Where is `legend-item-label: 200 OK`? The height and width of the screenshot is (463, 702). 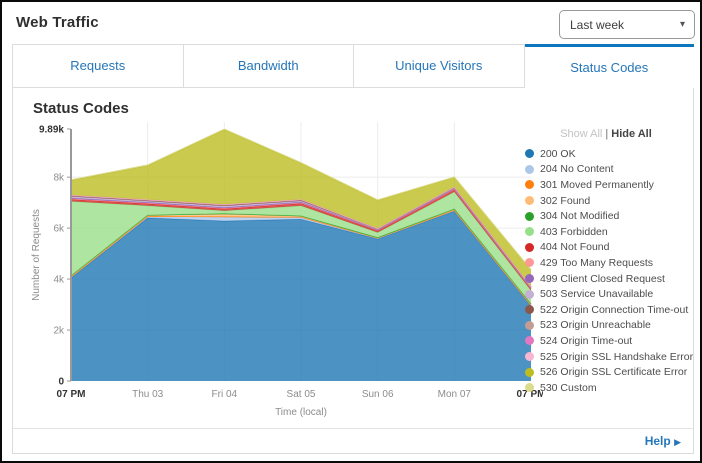 legend-item-label: 200 OK is located at coordinates (558, 153).